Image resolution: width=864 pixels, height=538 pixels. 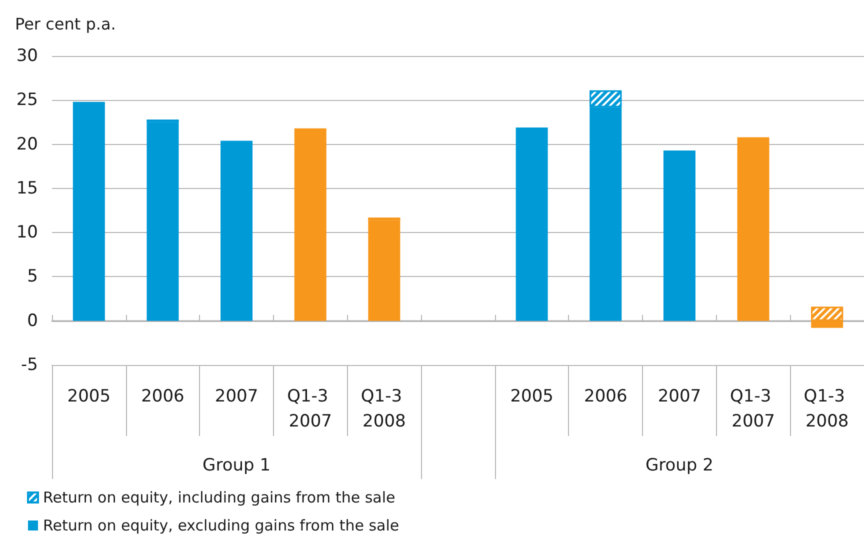 What do you see at coordinates (221, 525) in the screenshot?
I see `legend-label: Return on equity, excluding gains from the sale` at bounding box center [221, 525].